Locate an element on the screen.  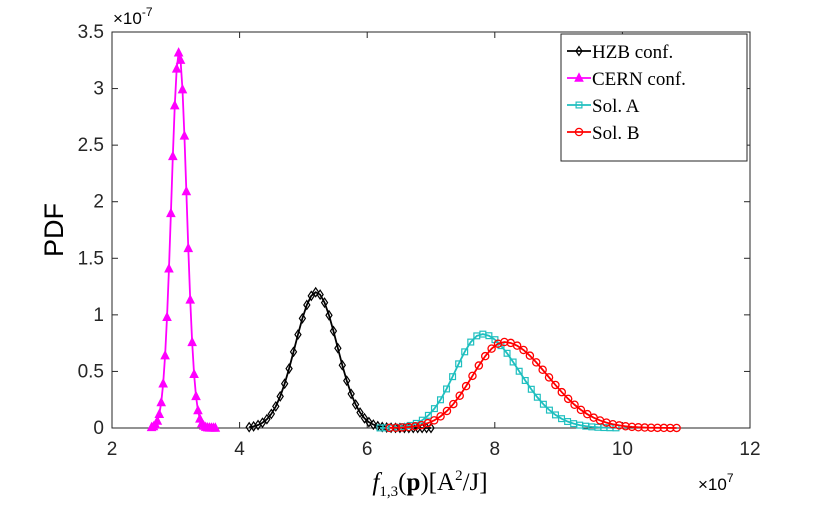
legend-entry: CERN conf. is located at coordinates (626, 79).